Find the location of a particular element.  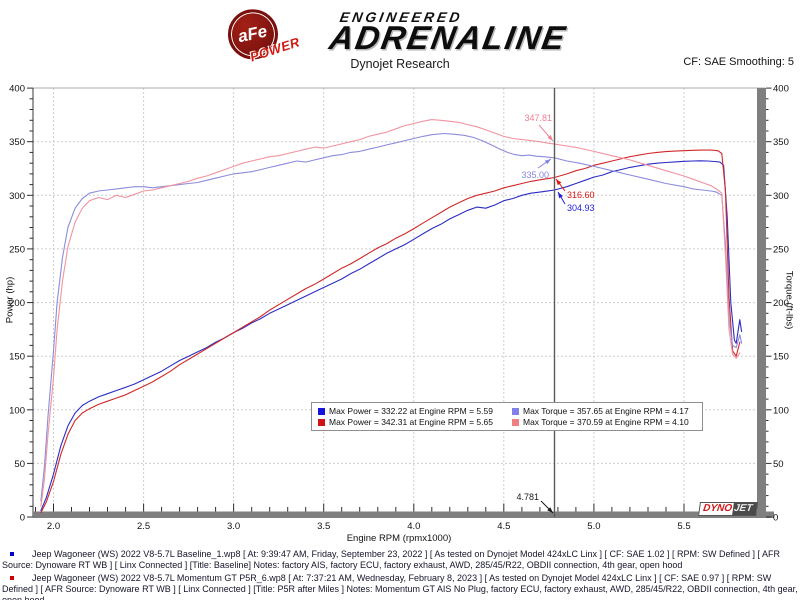

report-title: Dynojet Research is located at coordinates (400, 64).